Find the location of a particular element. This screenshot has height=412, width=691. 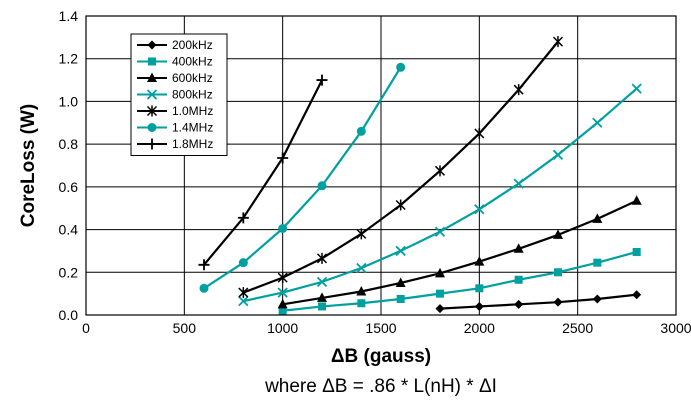

y-tick-label: 1.2 is located at coordinates (69, 59).